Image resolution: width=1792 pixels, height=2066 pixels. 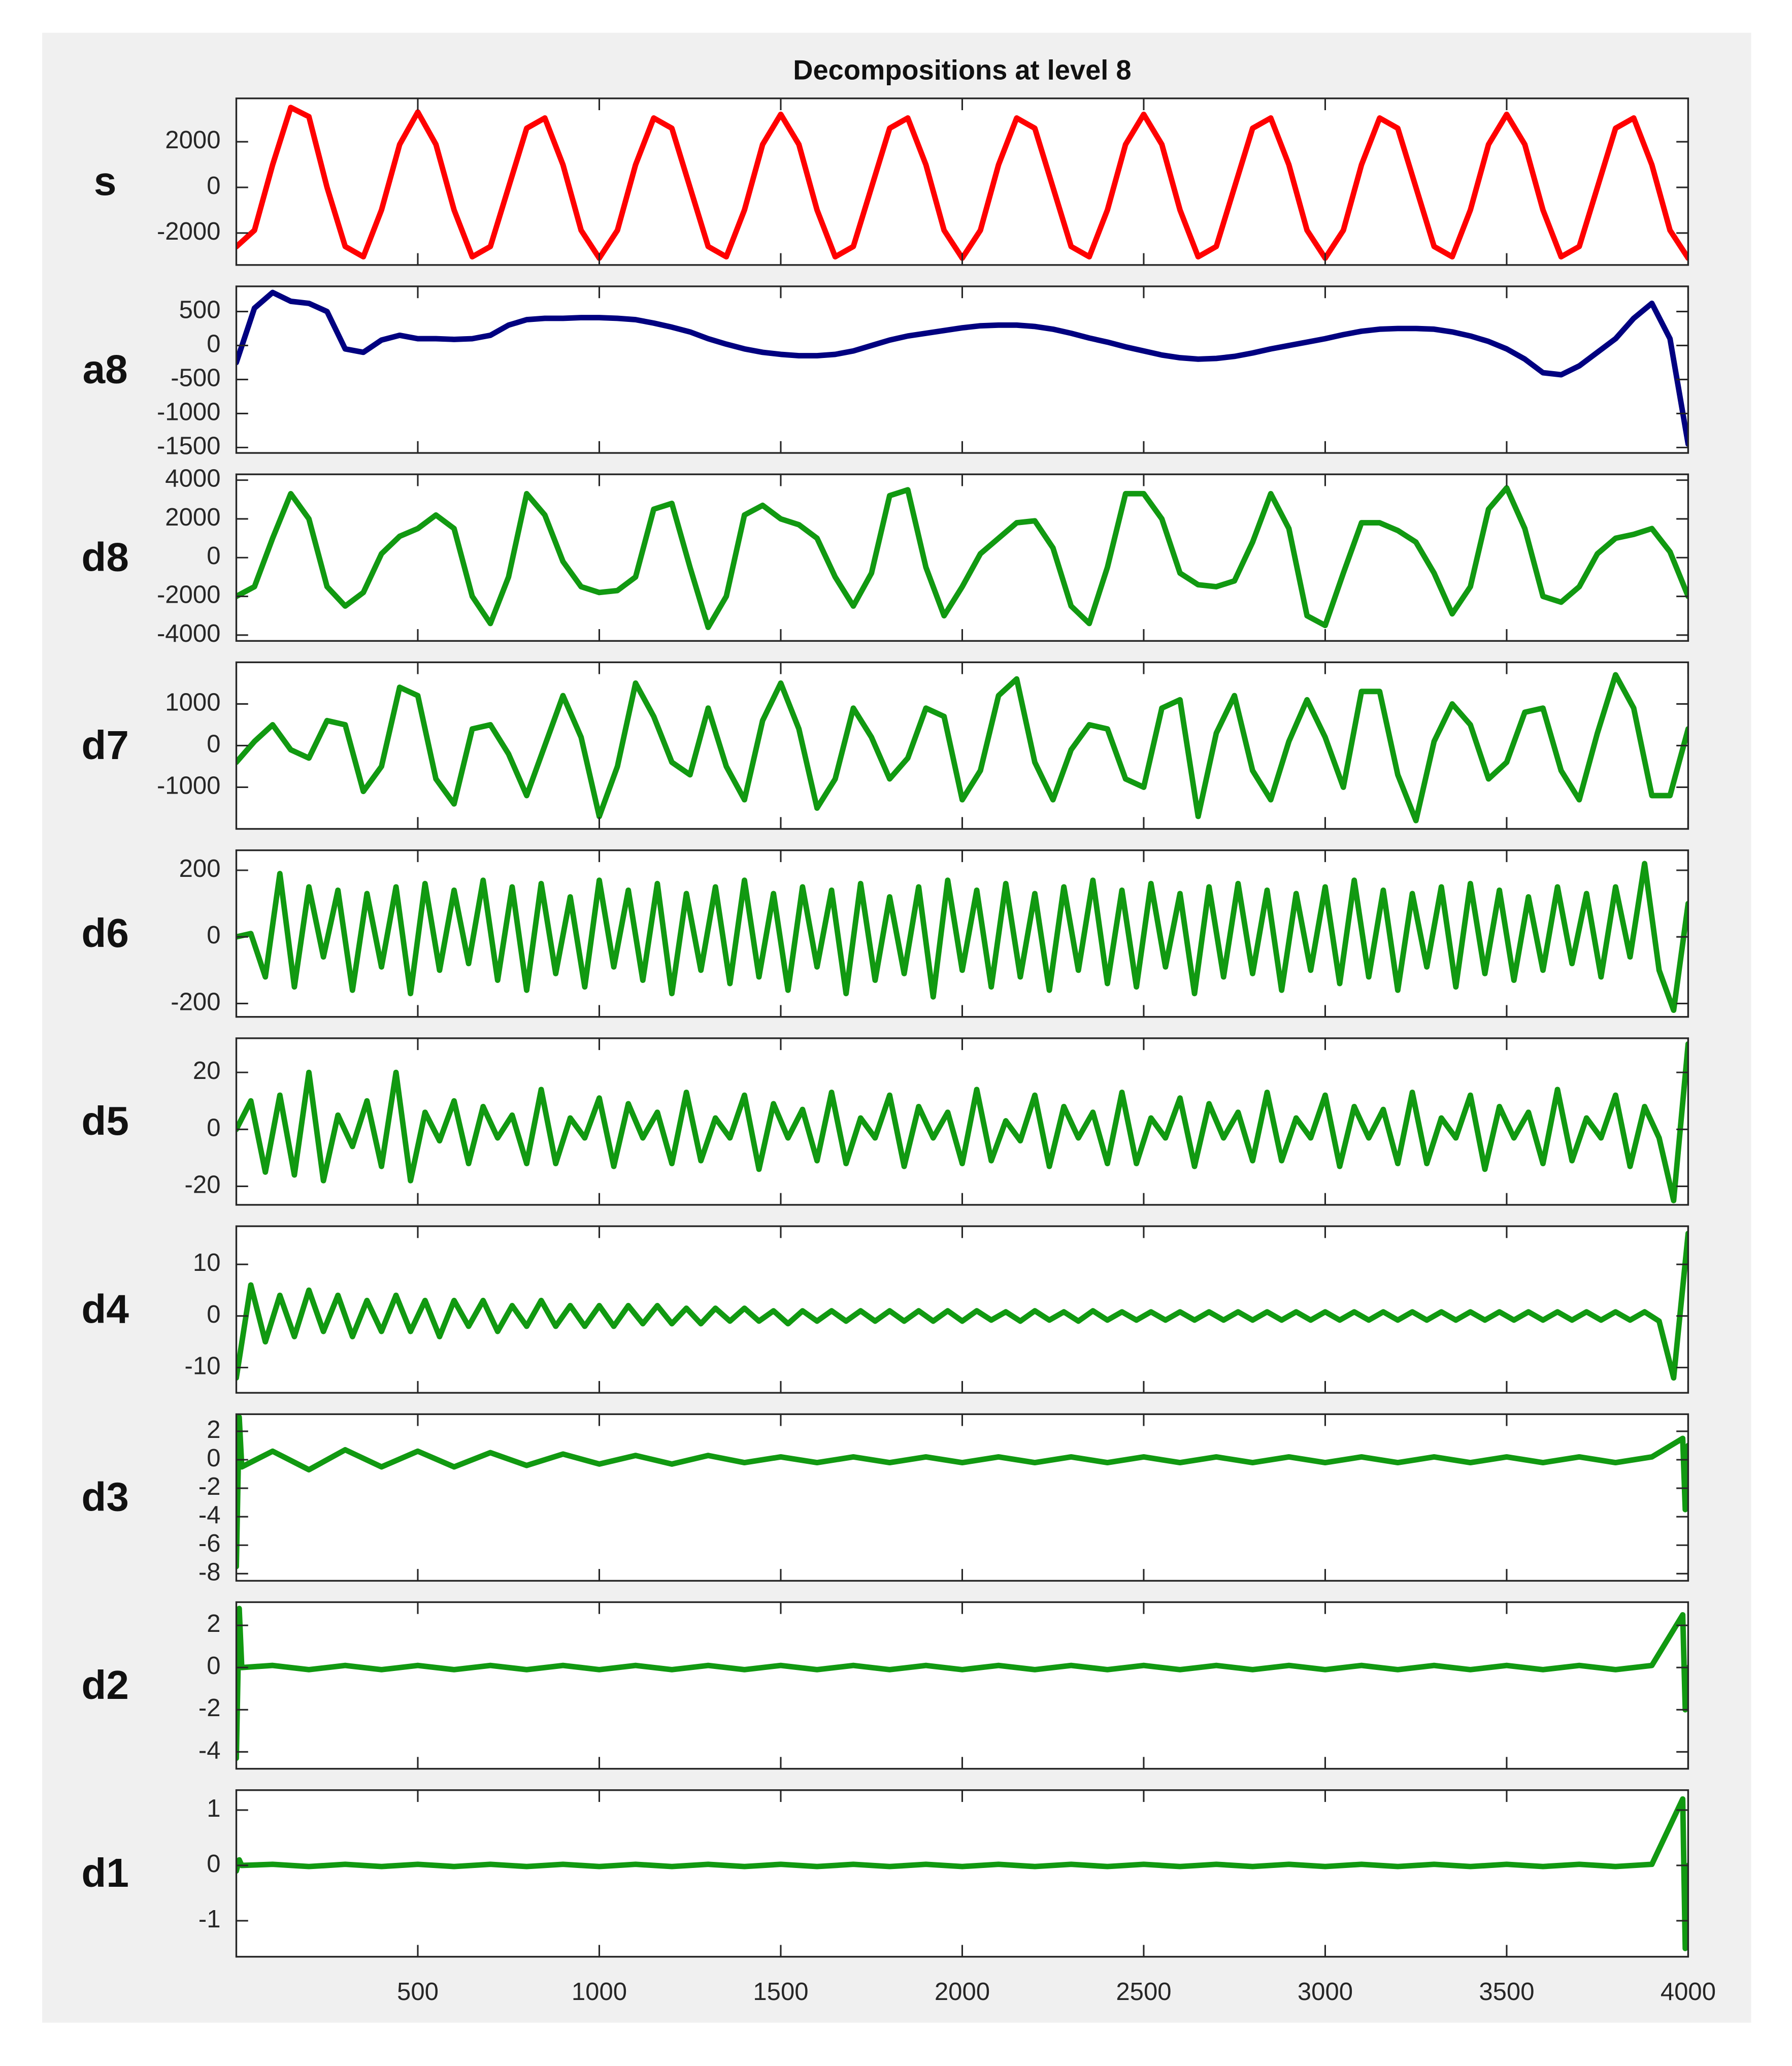 What do you see at coordinates (207, 1262) in the screenshot?
I see `y-tick-label: 10` at bounding box center [207, 1262].